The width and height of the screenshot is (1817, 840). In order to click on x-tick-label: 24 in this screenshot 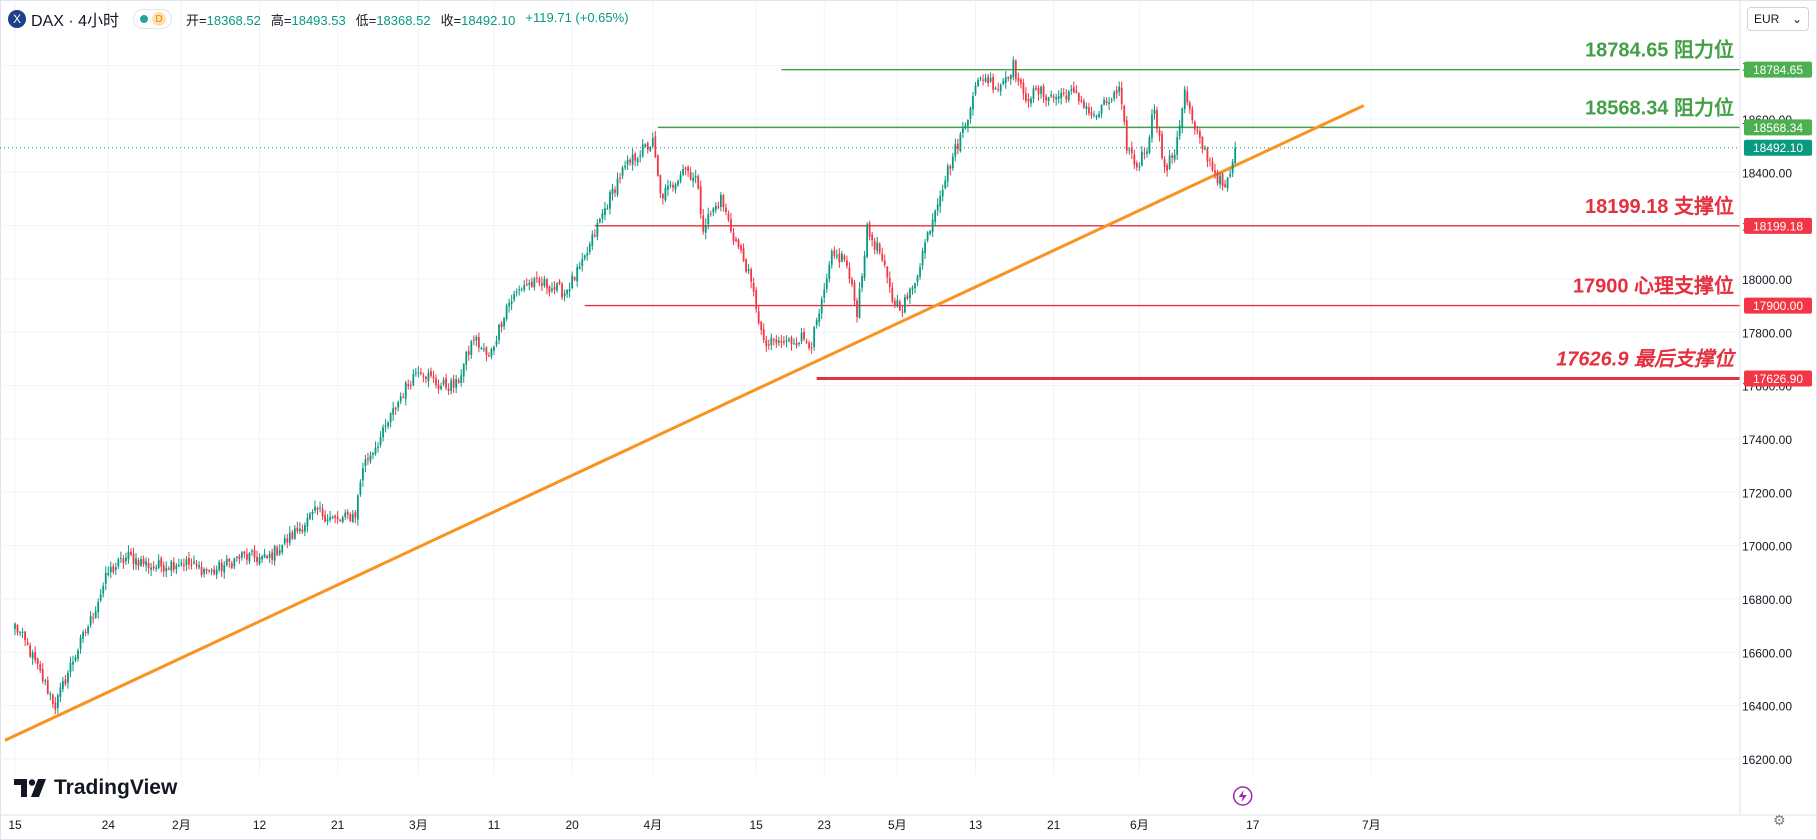, I will do `click(109, 825)`.